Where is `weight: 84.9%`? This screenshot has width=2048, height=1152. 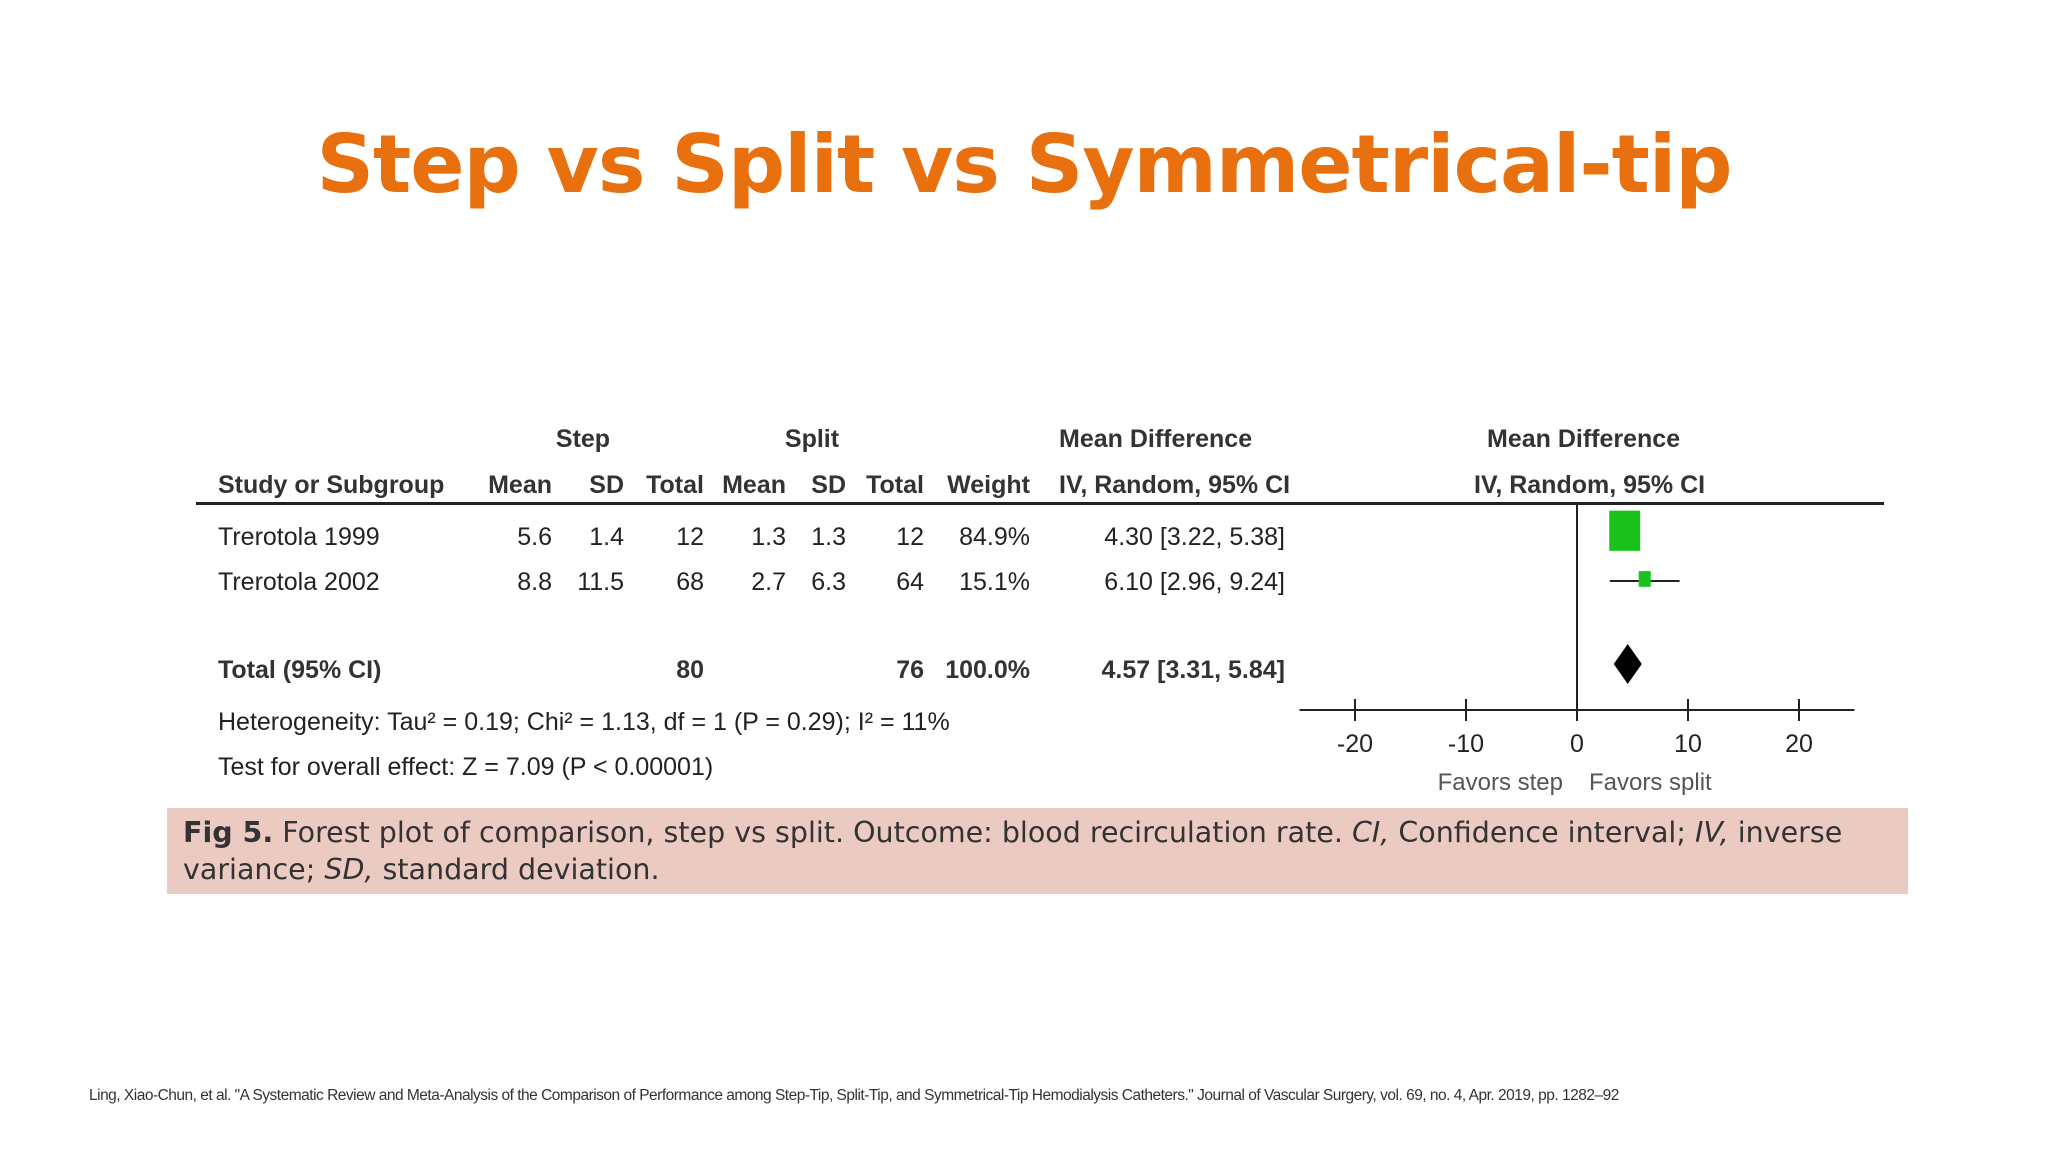
weight: 84.9% is located at coordinates (994, 537).